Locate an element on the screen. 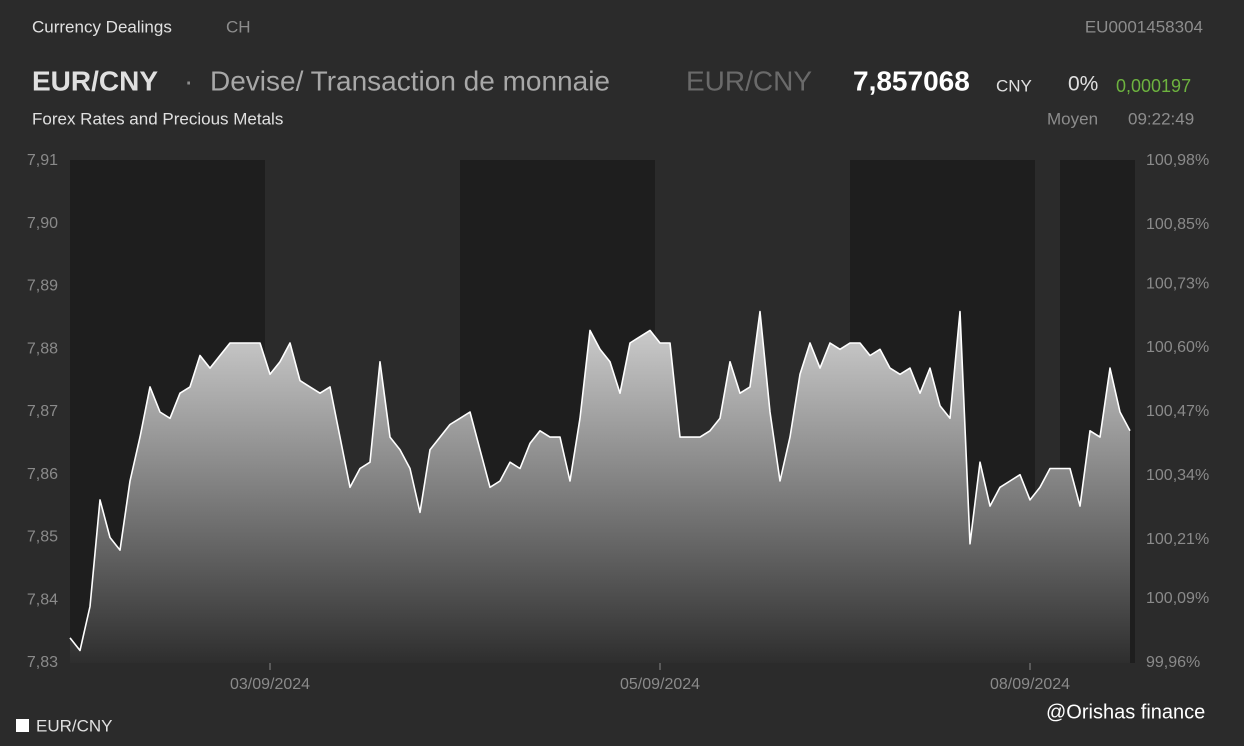  y-tick-label: 7,88 is located at coordinates (42, 348).